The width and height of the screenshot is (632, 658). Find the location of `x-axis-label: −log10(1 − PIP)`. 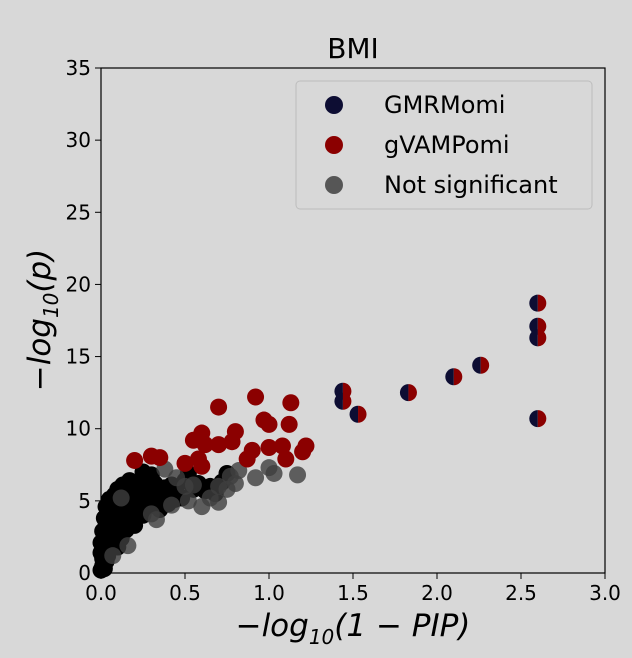

x-axis-label: −log10(1 − PIP) is located at coordinates (353, 628).